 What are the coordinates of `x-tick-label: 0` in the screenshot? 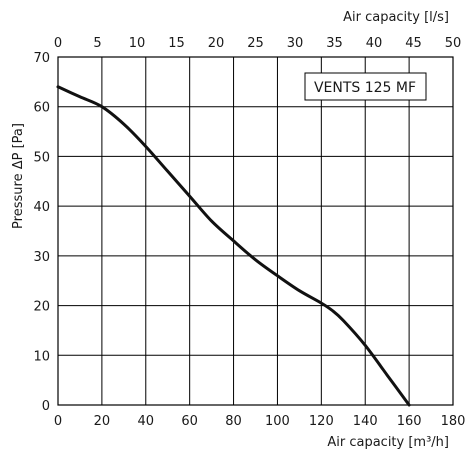 It's located at (58, 421).